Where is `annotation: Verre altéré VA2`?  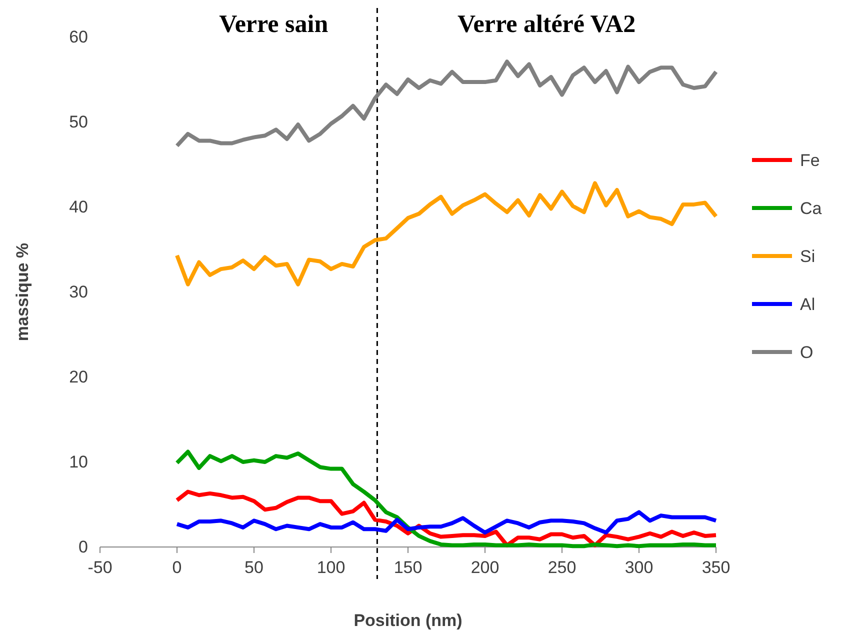 annotation: Verre altéré VA2 is located at coordinates (547, 24).